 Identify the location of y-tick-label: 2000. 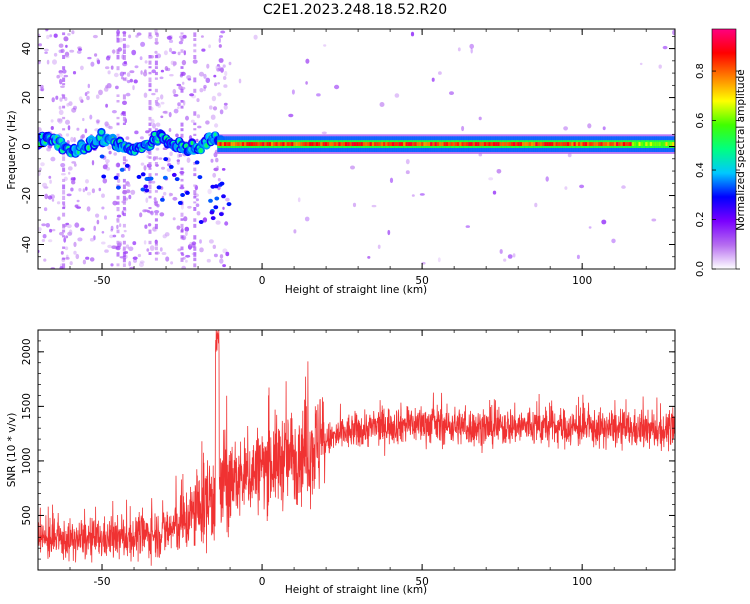
(27, 351).